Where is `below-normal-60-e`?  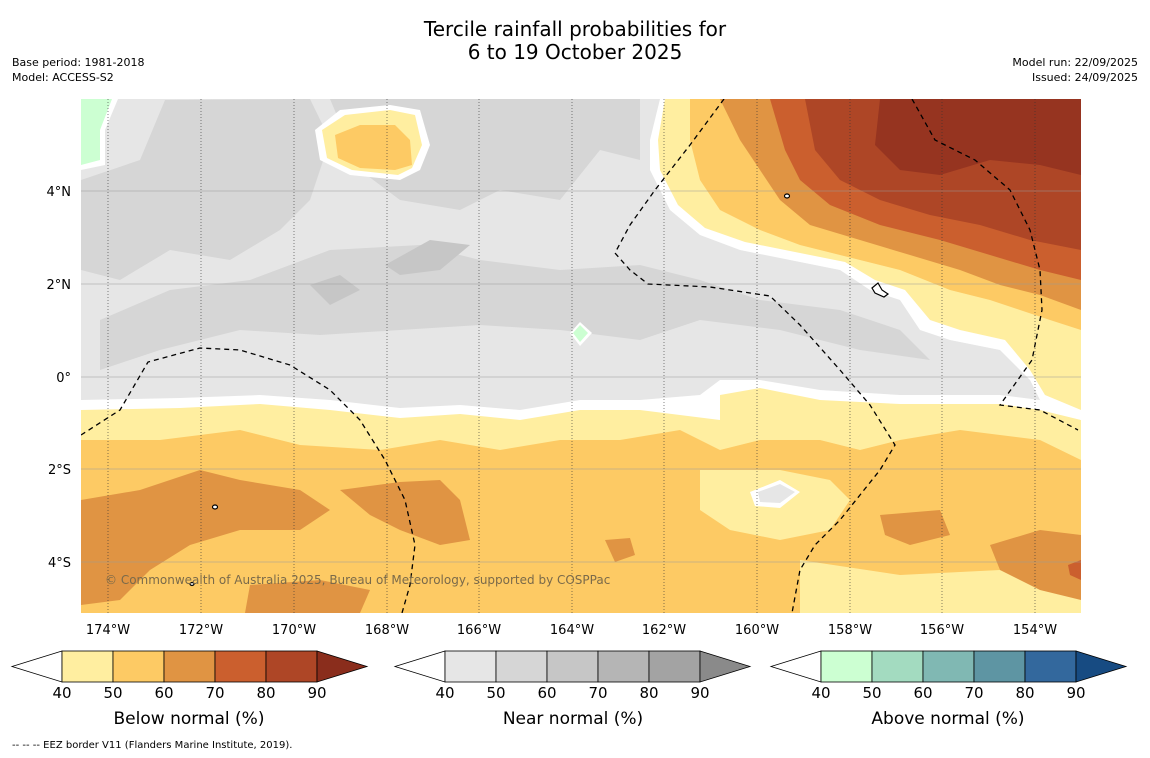
below-normal-60-e is located at coordinates (915, 527).